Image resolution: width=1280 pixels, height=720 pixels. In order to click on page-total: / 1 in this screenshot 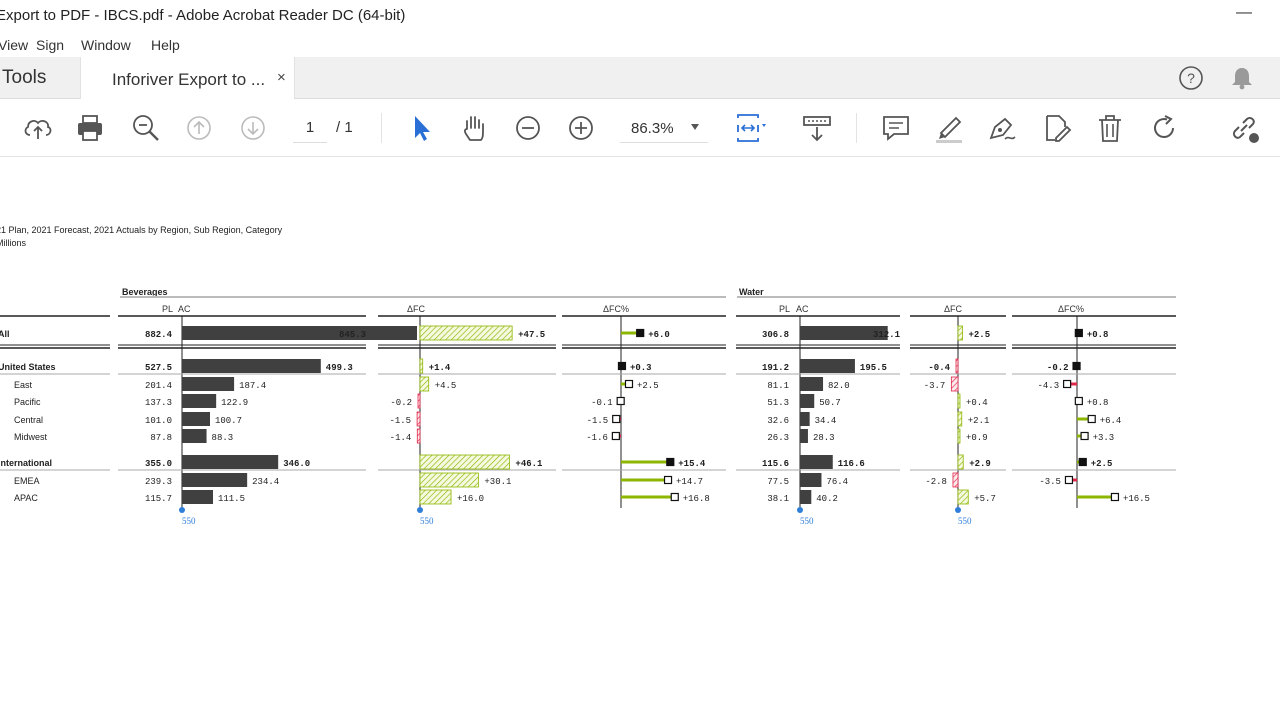, I will do `click(344, 127)`.